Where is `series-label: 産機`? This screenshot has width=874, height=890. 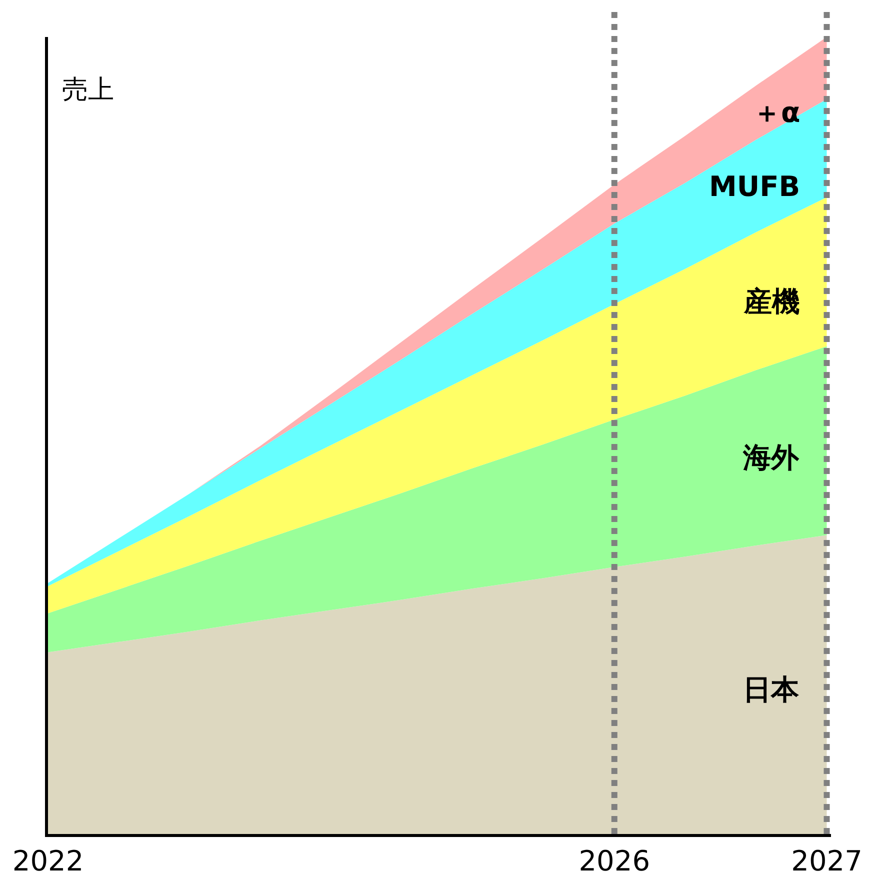
series-label: 産機 is located at coordinates (771, 301).